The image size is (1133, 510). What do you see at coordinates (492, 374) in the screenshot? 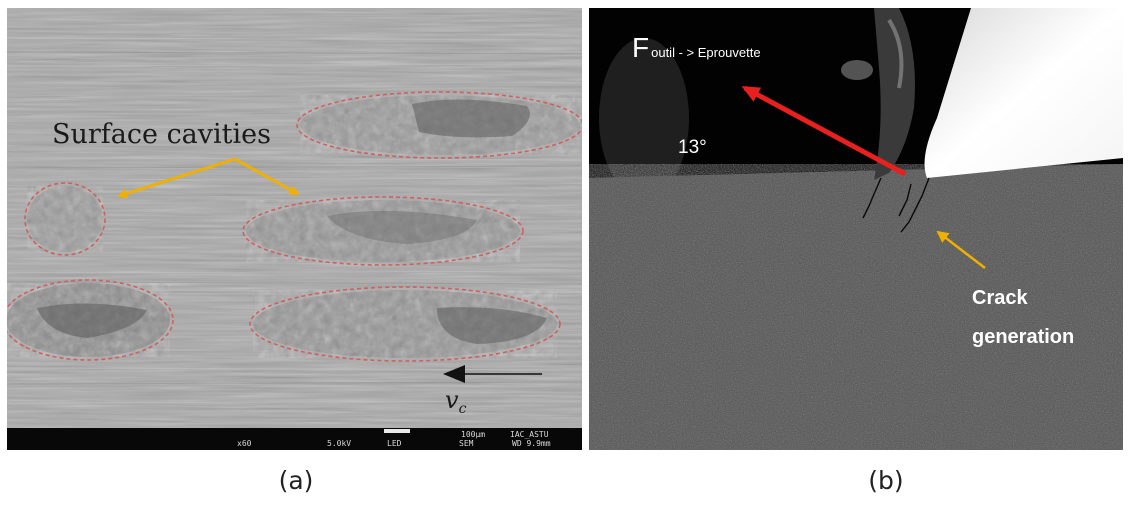
I see `cutting-speed-arrow` at bounding box center [492, 374].